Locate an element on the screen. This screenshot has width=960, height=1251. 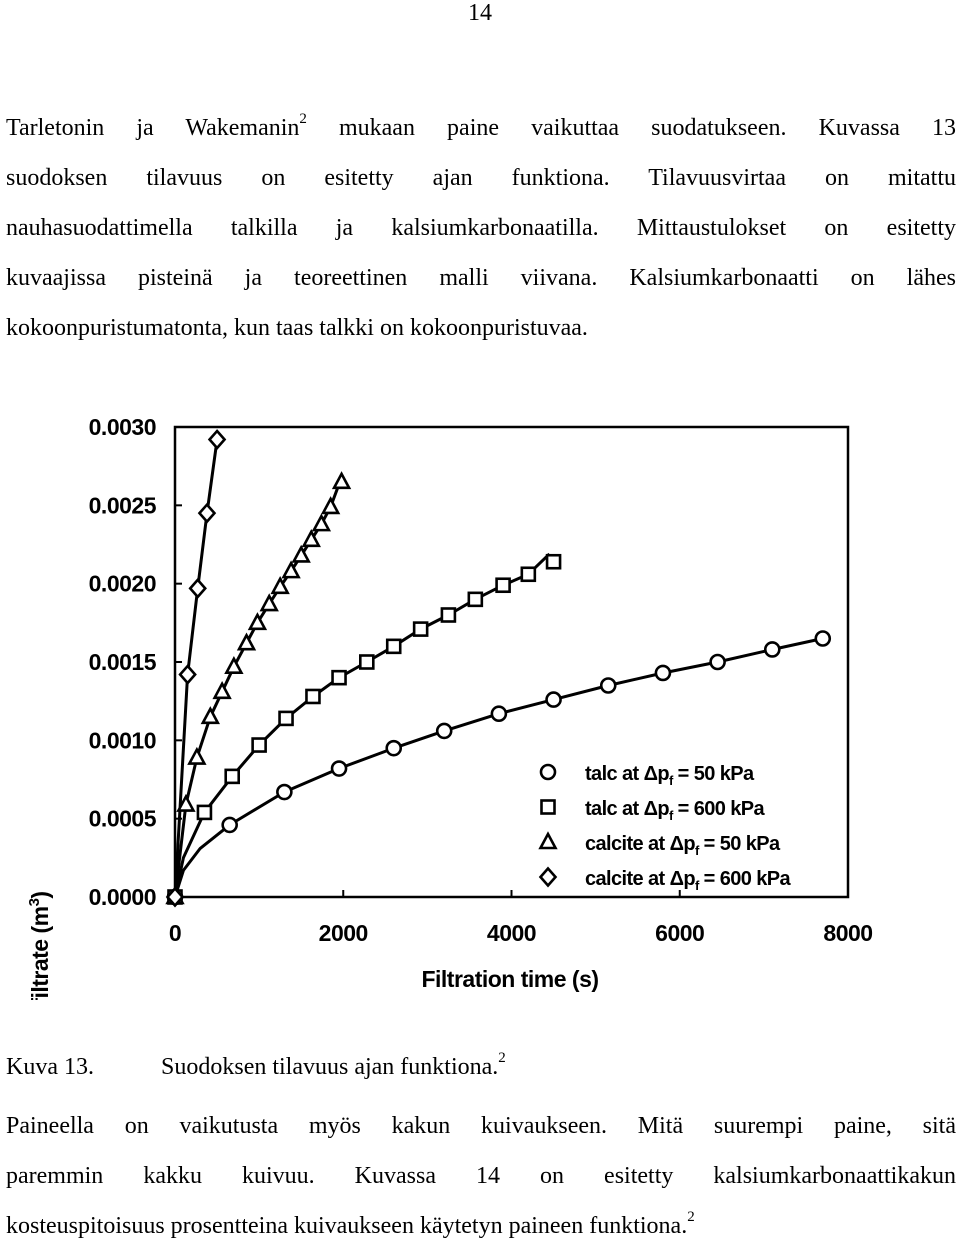
y-axis-label: Cumulative volume of filtrate (m3) is located at coordinates (39, 945).